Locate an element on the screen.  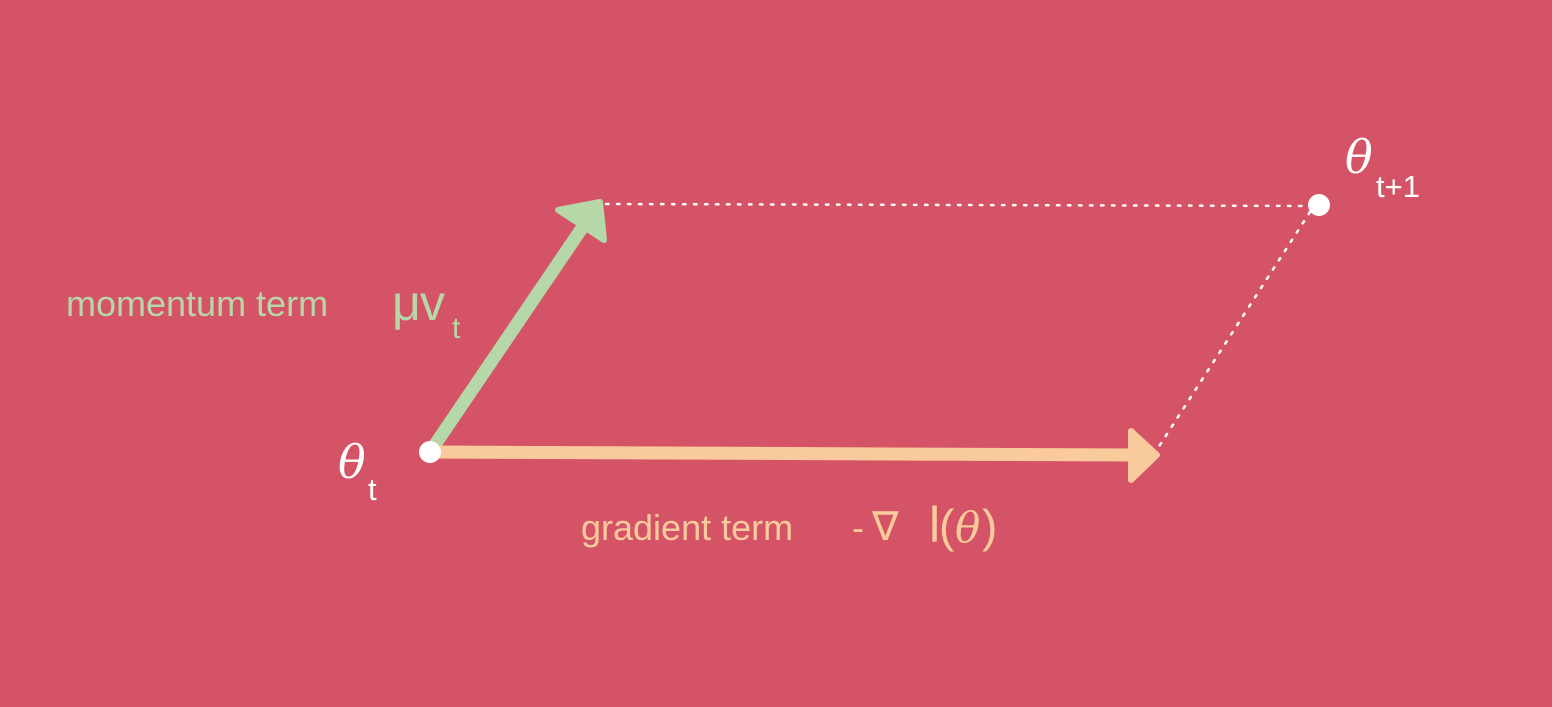
theta-t-plus-1-label: θ t+1 is located at coordinates (1382, 167).